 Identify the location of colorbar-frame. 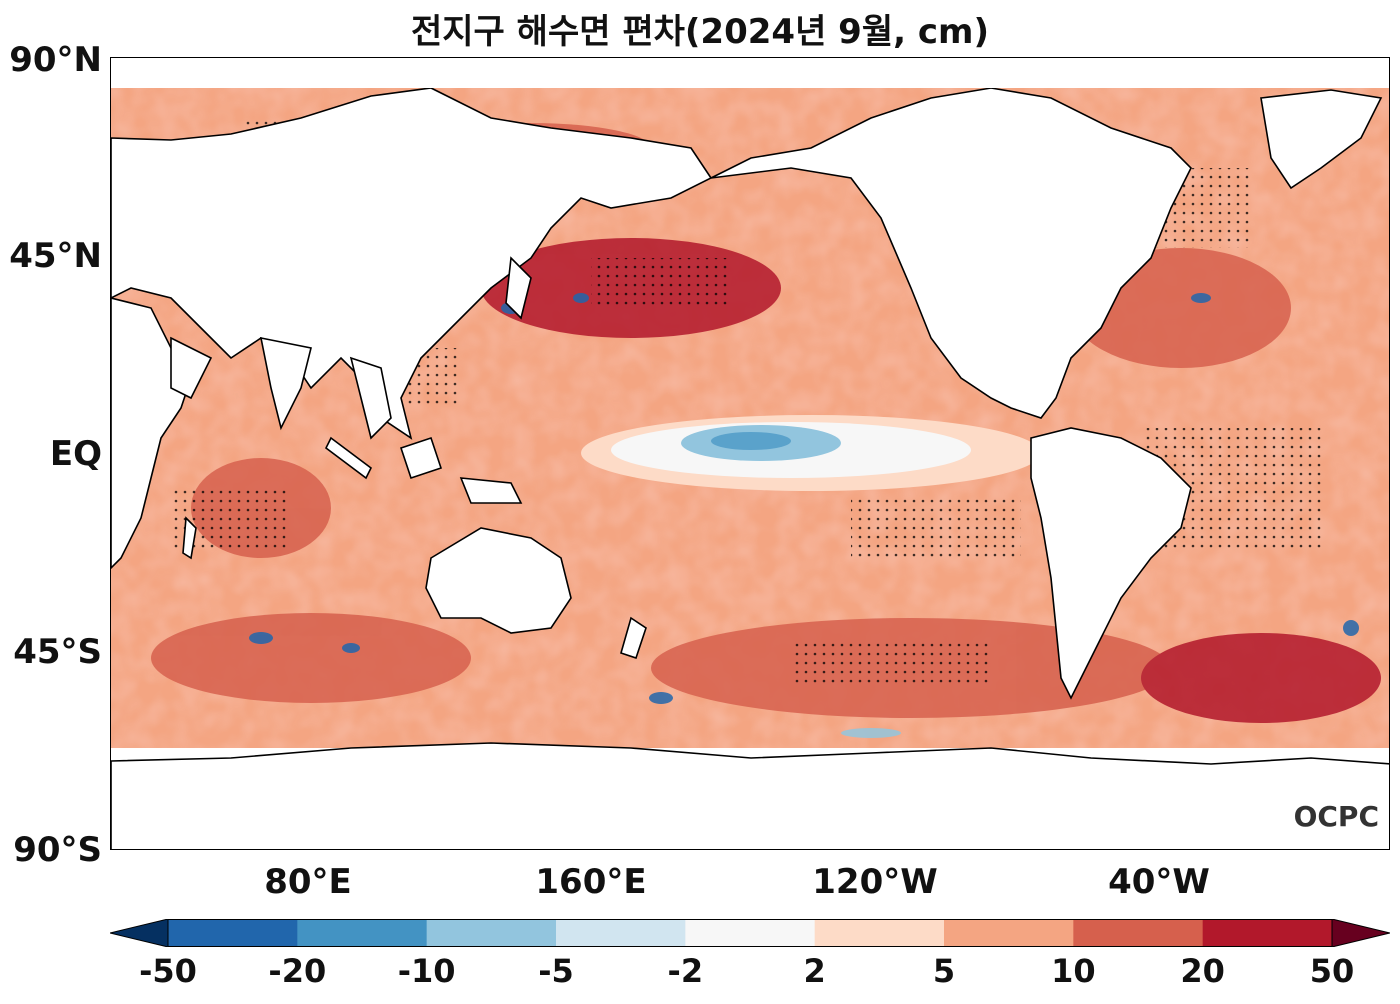
(750, 933).